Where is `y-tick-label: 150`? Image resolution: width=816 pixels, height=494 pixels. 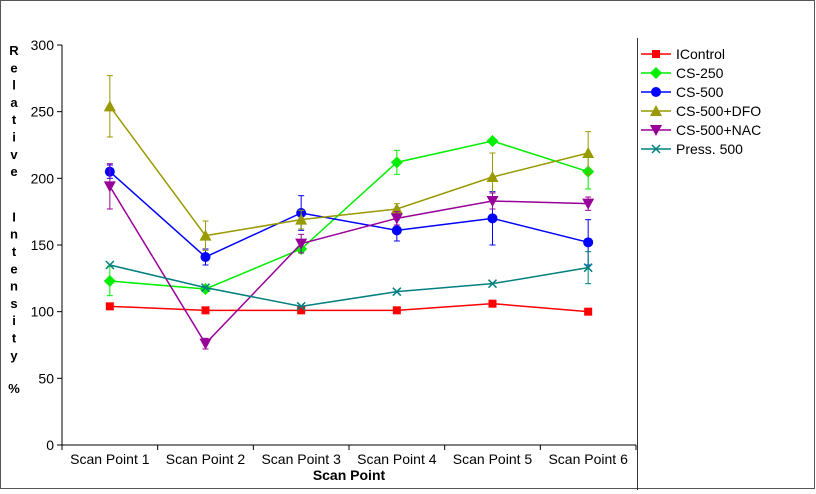 y-tick-label: 150 is located at coordinates (43, 245).